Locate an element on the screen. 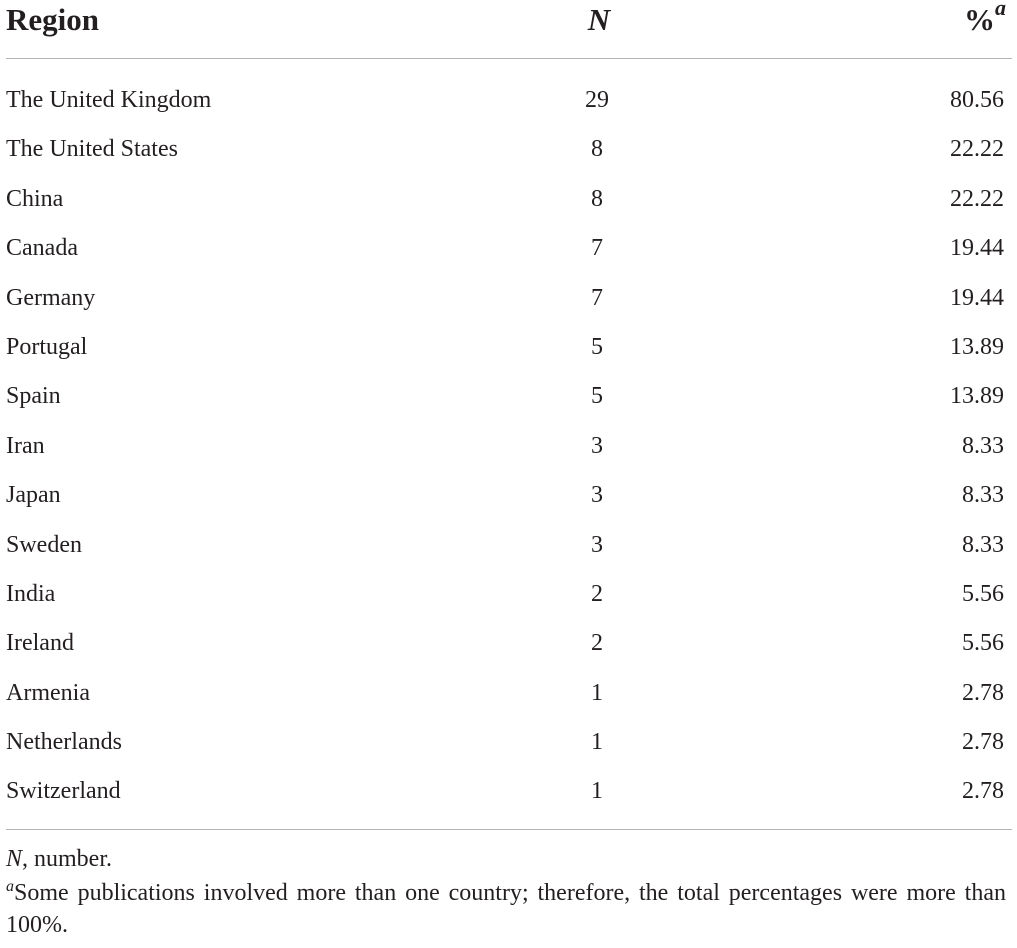 Image resolution: width=1017 pixels, height=948 pixels. footnote-a-marker: a is located at coordinates (10, 886).